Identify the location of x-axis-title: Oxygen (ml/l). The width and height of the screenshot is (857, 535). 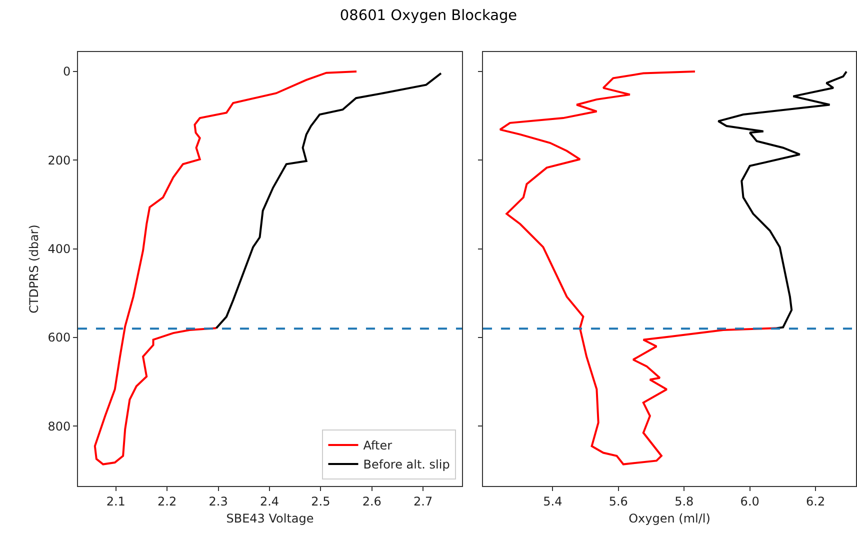
(669, 518).